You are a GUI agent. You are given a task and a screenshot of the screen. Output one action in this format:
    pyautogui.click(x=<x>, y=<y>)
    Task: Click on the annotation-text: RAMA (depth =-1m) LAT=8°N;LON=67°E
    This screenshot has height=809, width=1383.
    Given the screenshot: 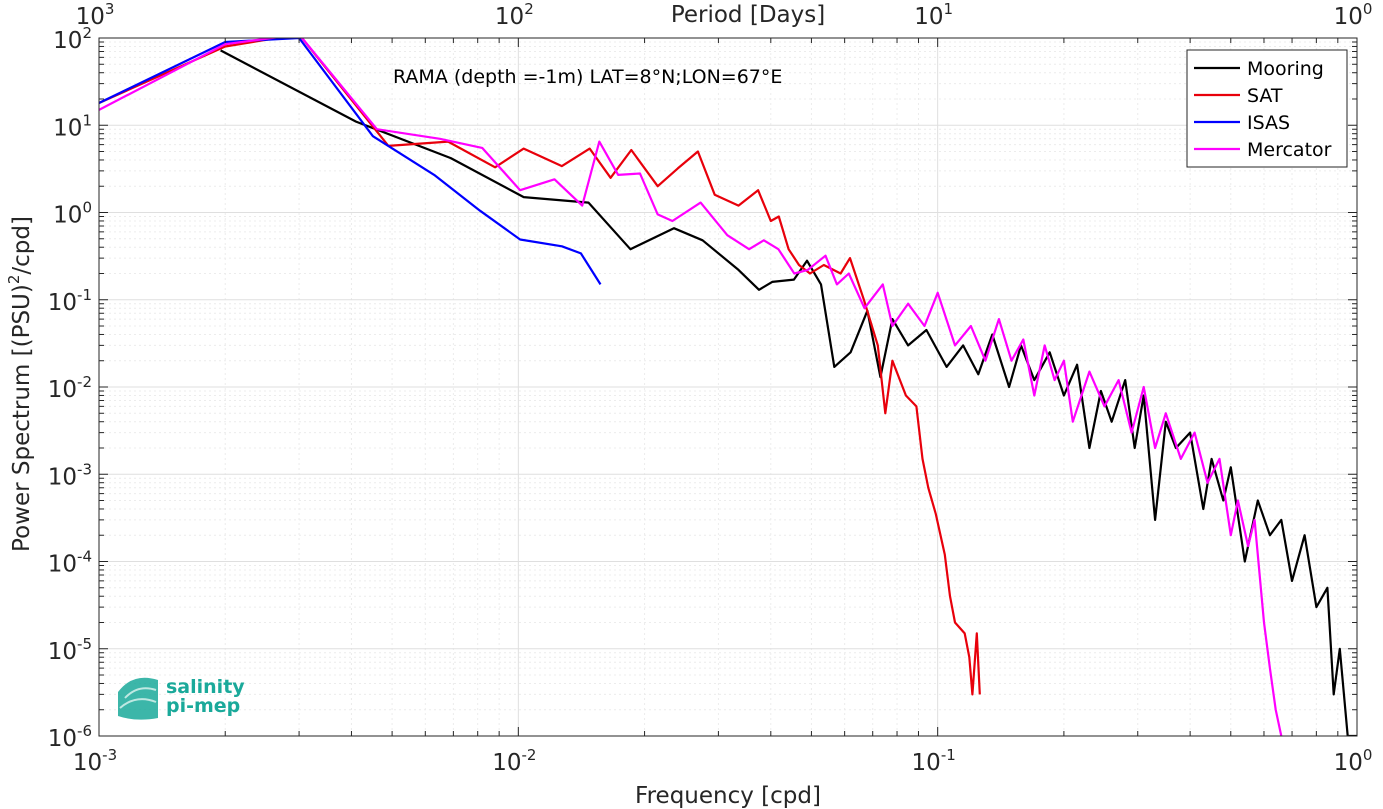 What is the action you would take?
    pyautogui.click(x=587, y=77)
    